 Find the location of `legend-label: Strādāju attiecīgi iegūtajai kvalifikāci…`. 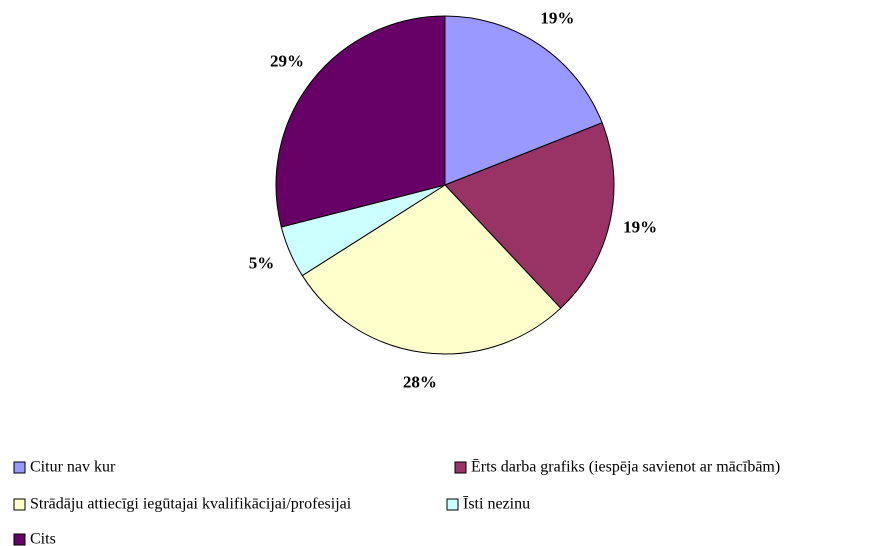

legend-label: Strādāju attiecīgi iegūtajai kvalifikāci… is located at coordinates (191, 504).